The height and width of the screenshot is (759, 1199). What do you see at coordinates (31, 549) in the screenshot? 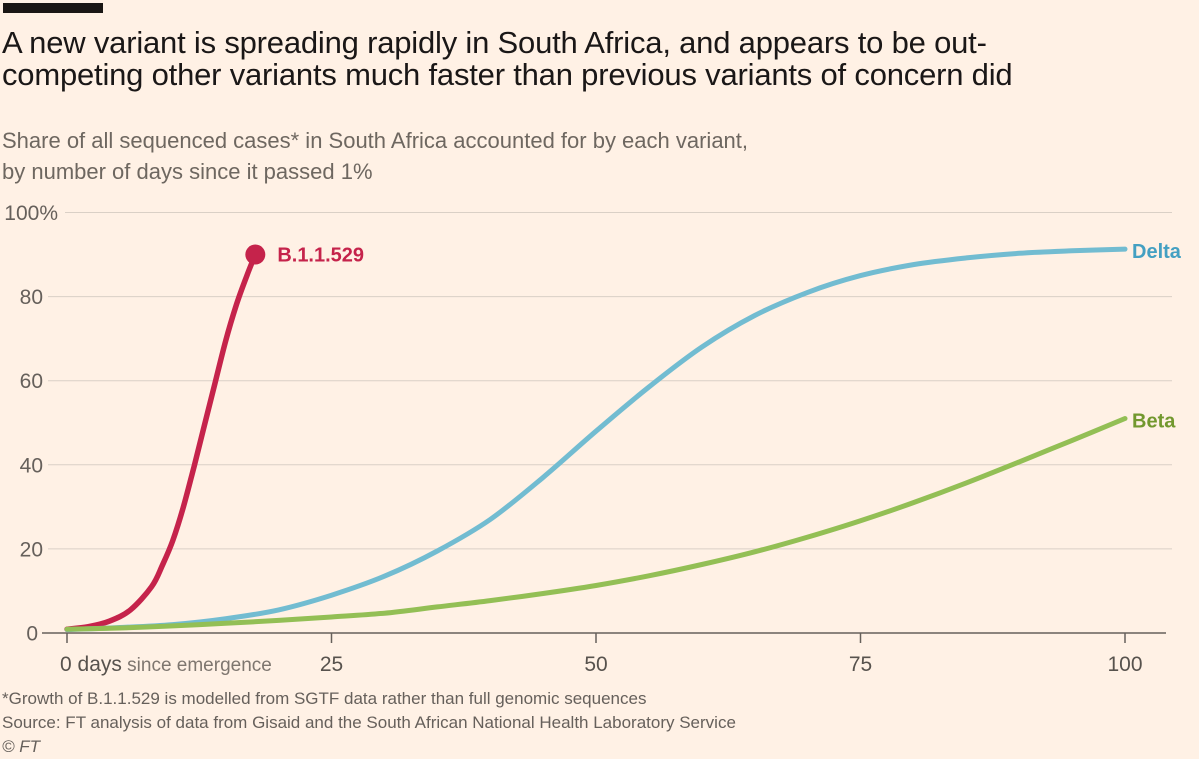
I see `y-tick-label-20: 20` at bounding box center [31, 549].